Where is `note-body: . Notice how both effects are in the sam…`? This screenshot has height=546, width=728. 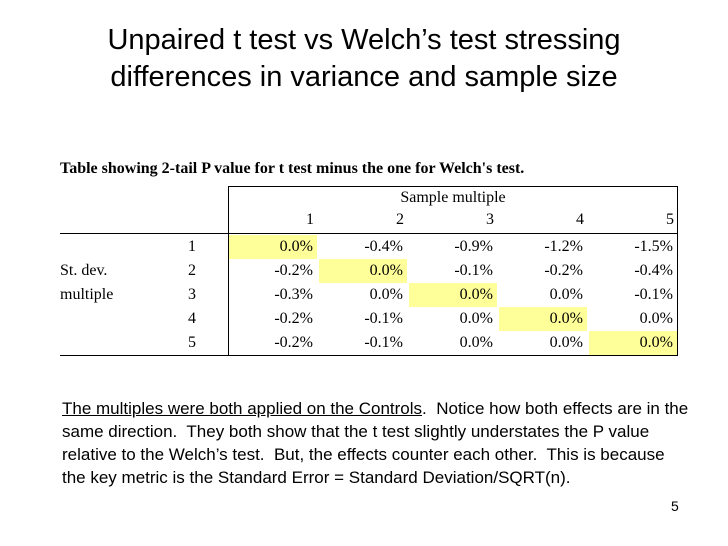 note-body: . Notice how both effects are in the sam… is located at coordinates (377, 443).